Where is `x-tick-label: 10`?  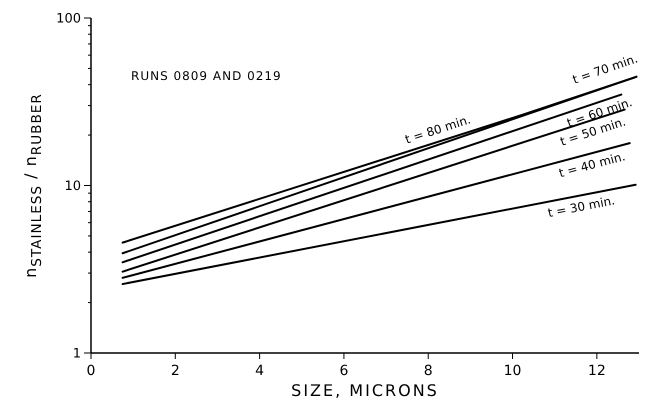 x-tick-label: 10 is located at coordinates (513, 371).